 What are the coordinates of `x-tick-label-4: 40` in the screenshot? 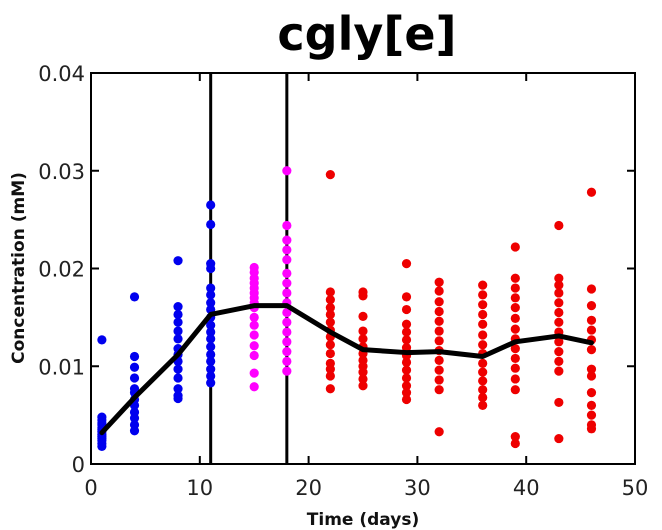 It's located at (526, 488).